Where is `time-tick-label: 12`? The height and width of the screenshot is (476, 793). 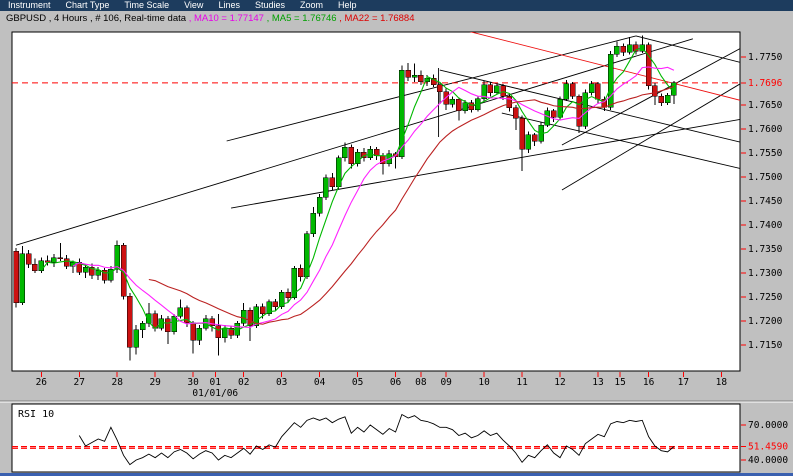 time-tick-label: 12 is located at coordinates (559, 382).